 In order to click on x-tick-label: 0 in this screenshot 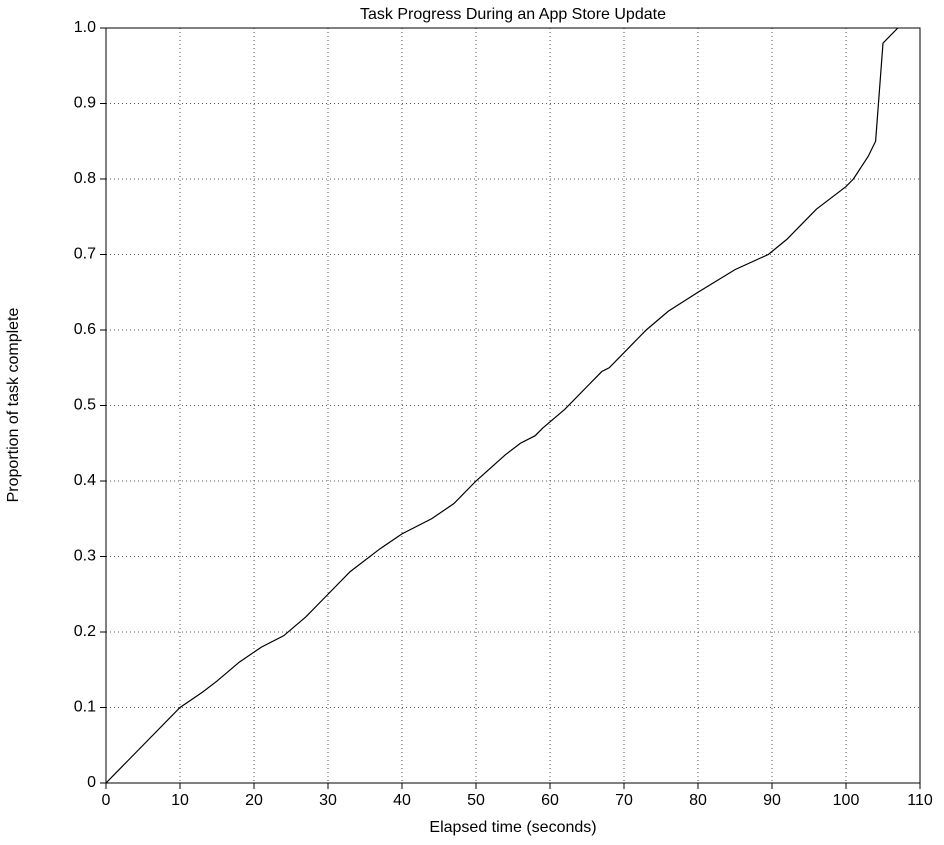, I will do `click(106, 800)`.